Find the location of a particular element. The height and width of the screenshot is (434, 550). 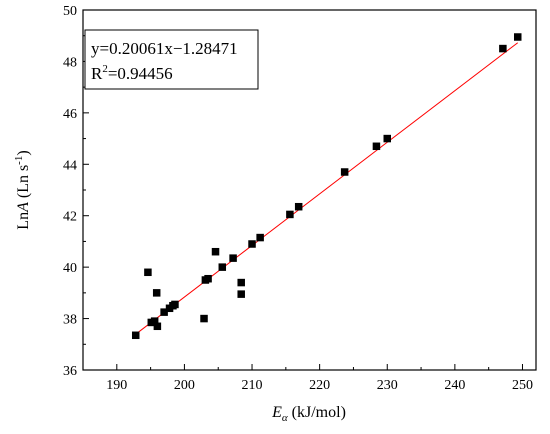

y-tick-label: 48 is located at coordinates (70, 62).